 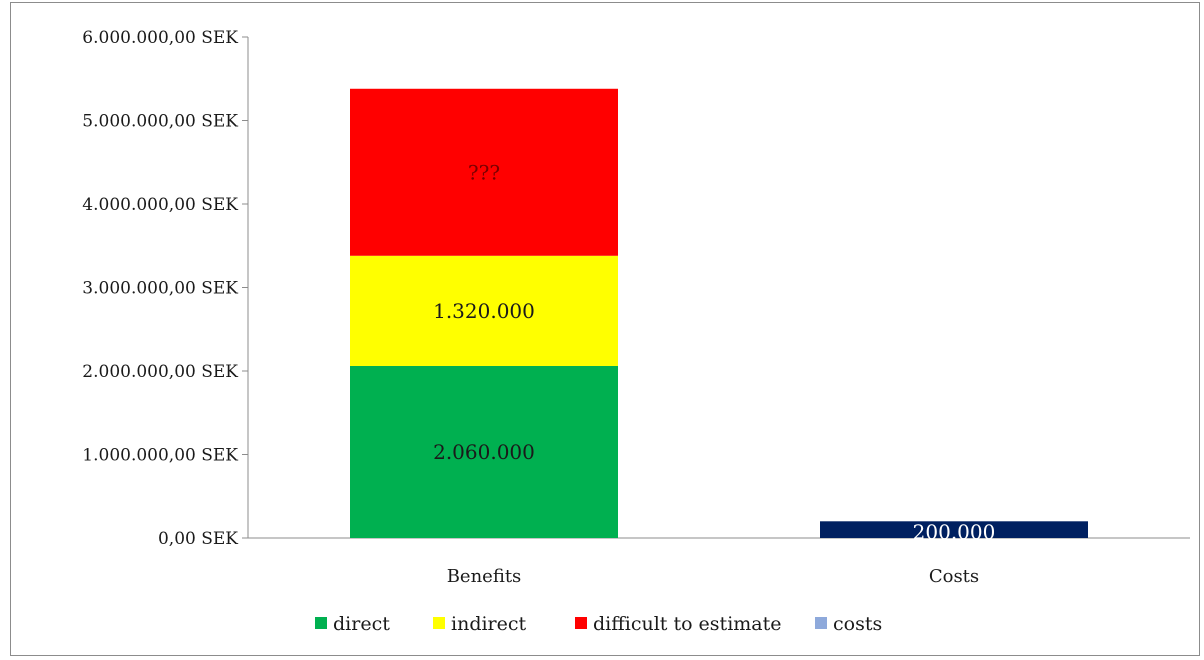 What do you see at coordinates (160, 372) in the screenshot?
I see `y-tick-label: 2.000.000,00 SEK` at bounding box center [160, 372].